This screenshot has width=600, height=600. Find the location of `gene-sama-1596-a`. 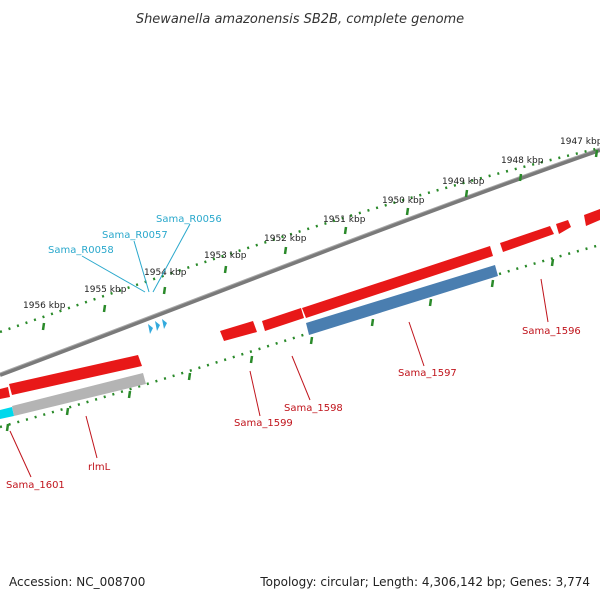

gene-sama-1596-a is located at coordinates (592, 217).